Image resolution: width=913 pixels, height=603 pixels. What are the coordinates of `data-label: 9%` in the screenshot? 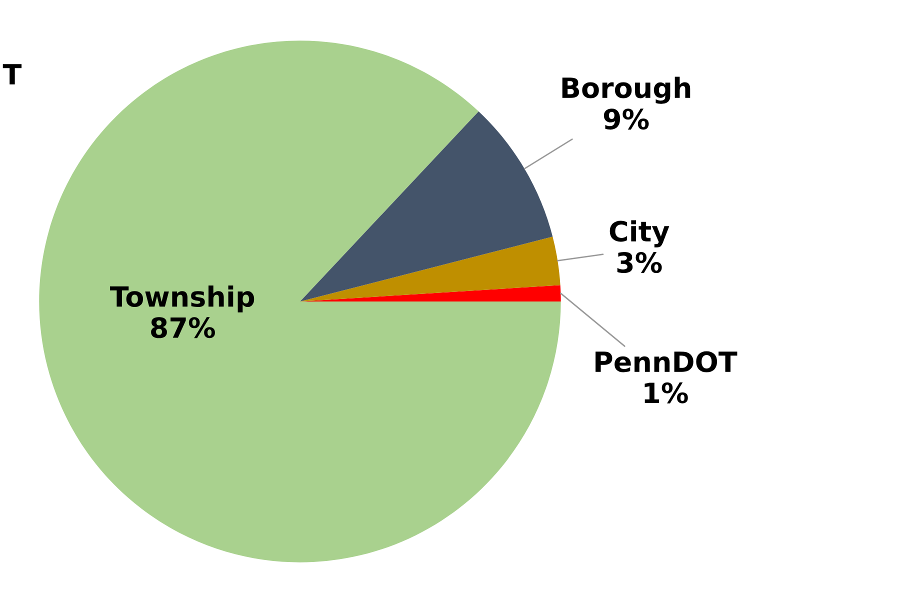 It's located at (626, 119).